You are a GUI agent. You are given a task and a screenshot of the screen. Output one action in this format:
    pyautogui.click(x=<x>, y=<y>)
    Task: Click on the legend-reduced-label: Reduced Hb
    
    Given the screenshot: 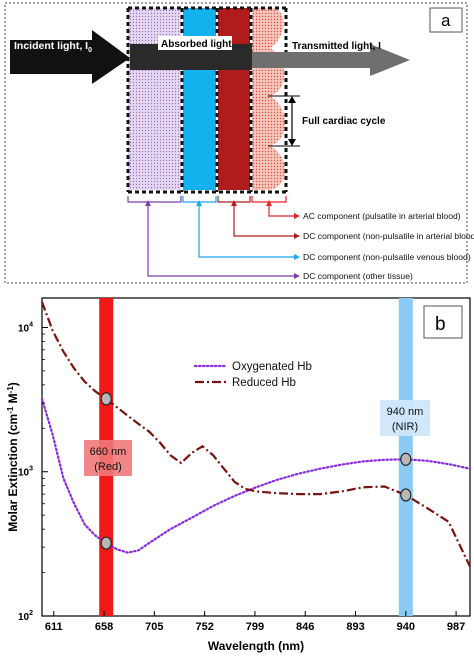 What is the action you would take?
    pyautogui.click(x=264, y=383)
    